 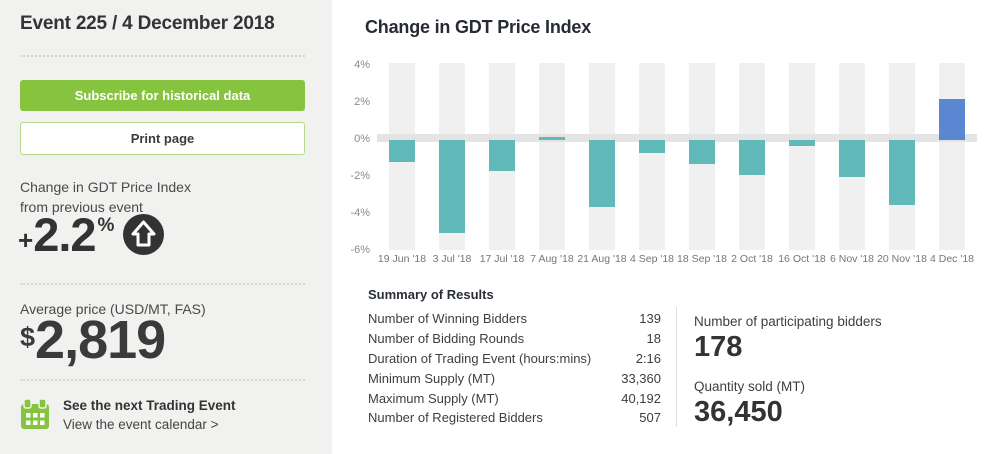 I want to click on summary-row-label: Number of Bidding Rounds, so click(x=446, y=339).